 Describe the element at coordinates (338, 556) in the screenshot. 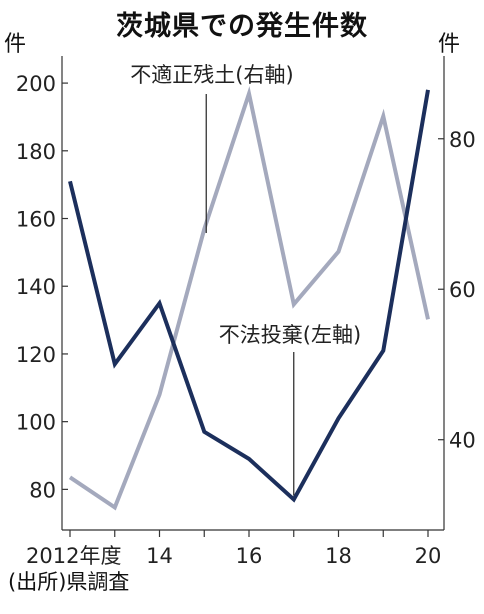

I see `x-tick-label: 18` at that location.